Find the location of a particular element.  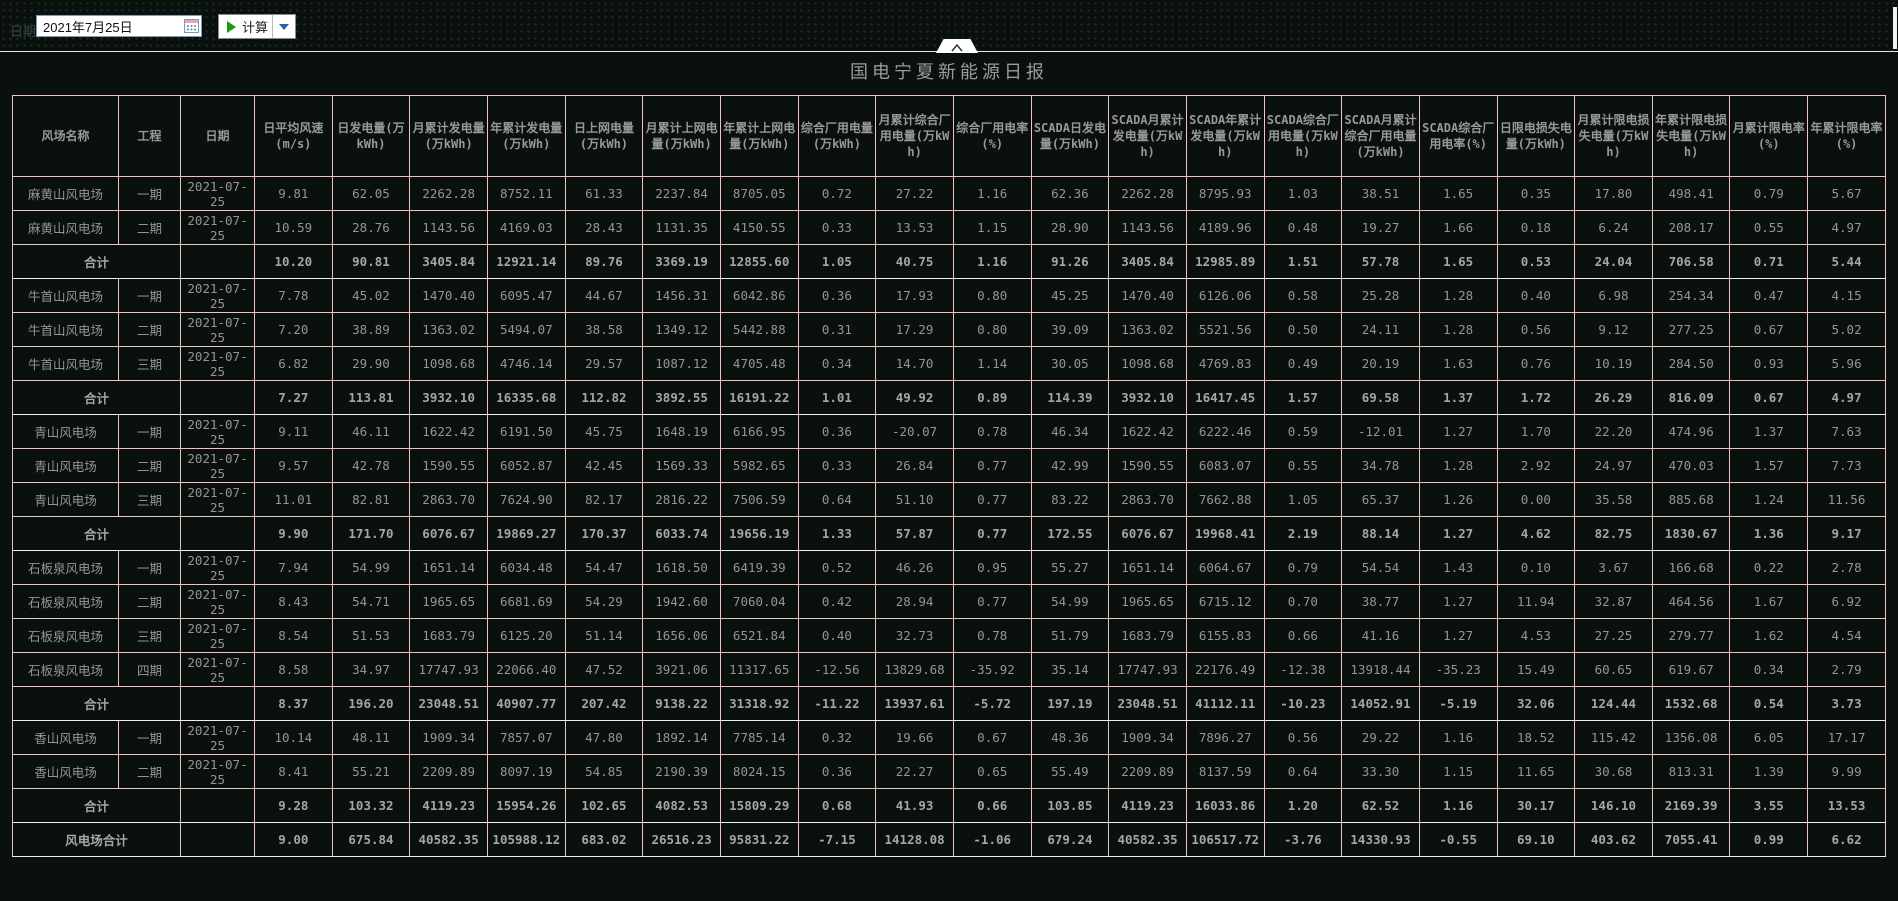

value-cell: 0.55 is located at coordinates (1769, 227).